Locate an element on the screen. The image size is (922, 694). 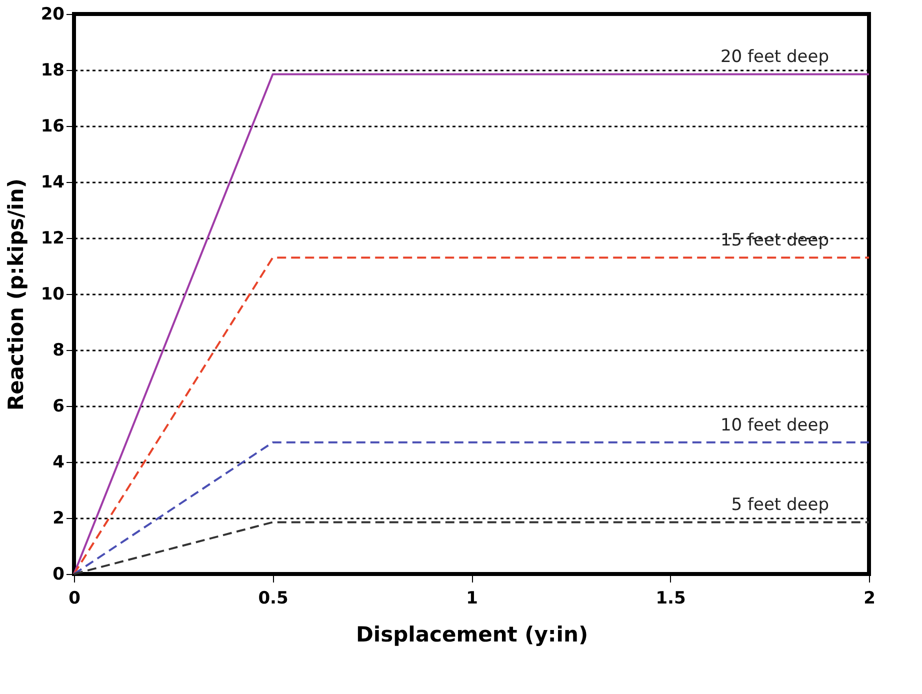
x-tick-label: 0.5 is located at coordinates (273, 598).